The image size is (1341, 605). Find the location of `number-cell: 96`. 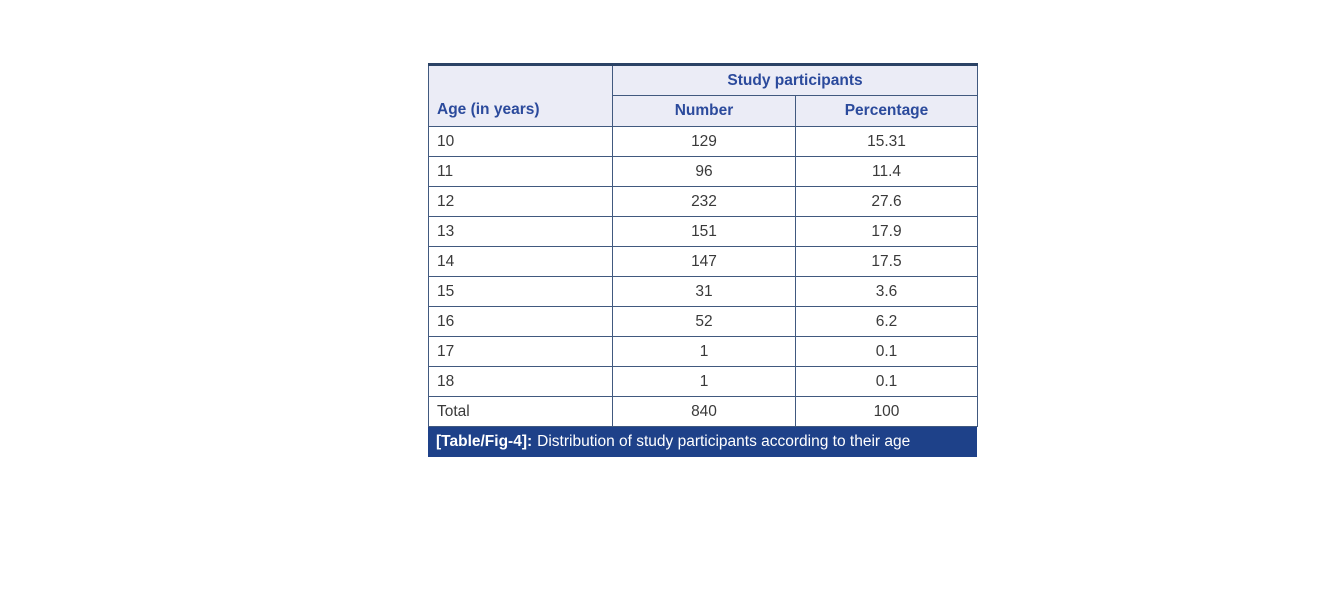

number-cell: 96 is located at coordinates (704, 171).